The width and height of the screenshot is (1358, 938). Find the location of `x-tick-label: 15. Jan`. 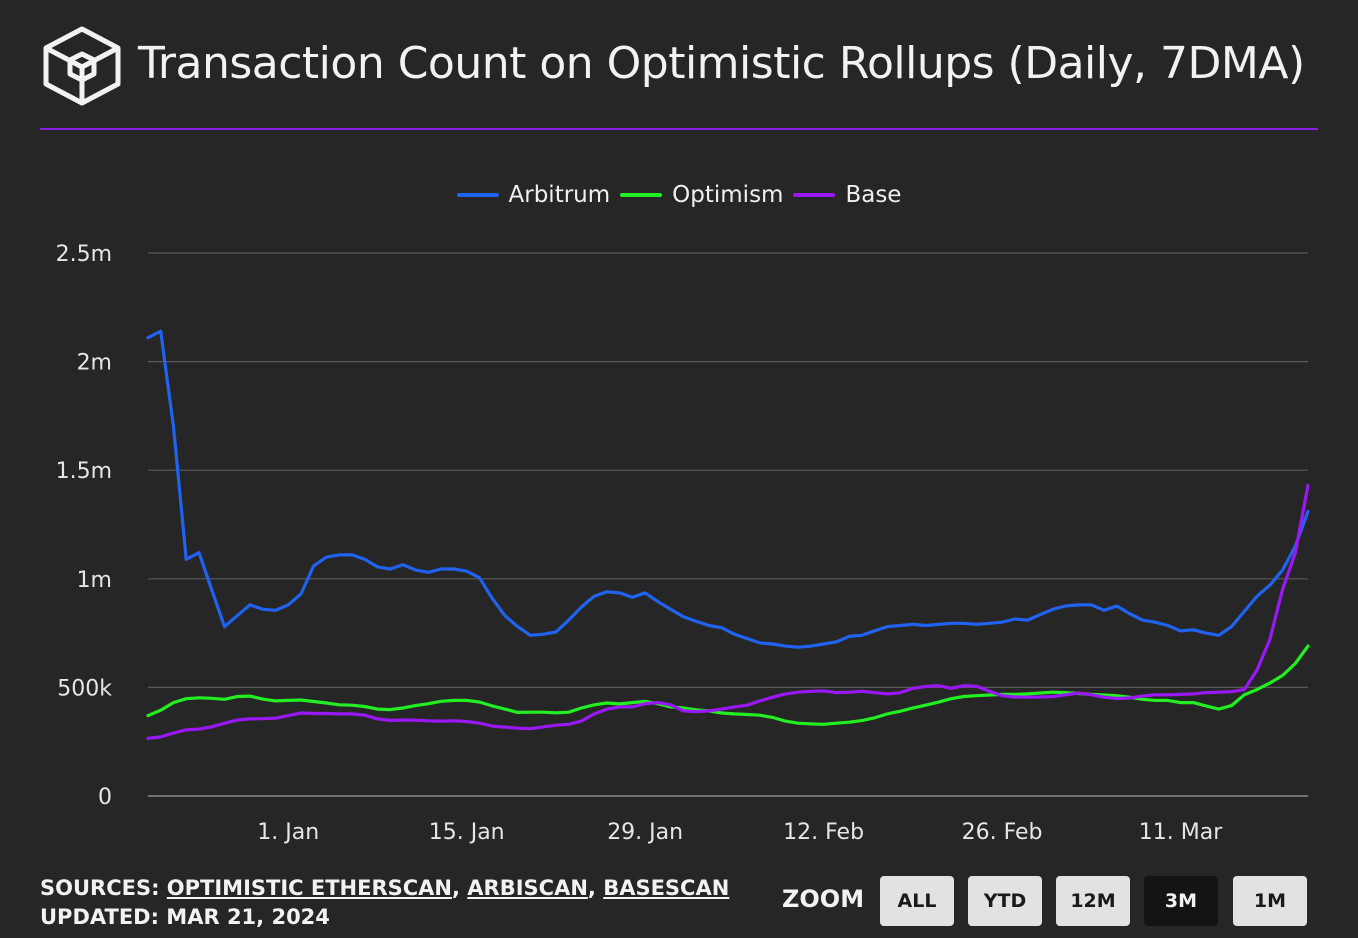

x-tick-label: 15. Jan is located at coordinates (467, 832).